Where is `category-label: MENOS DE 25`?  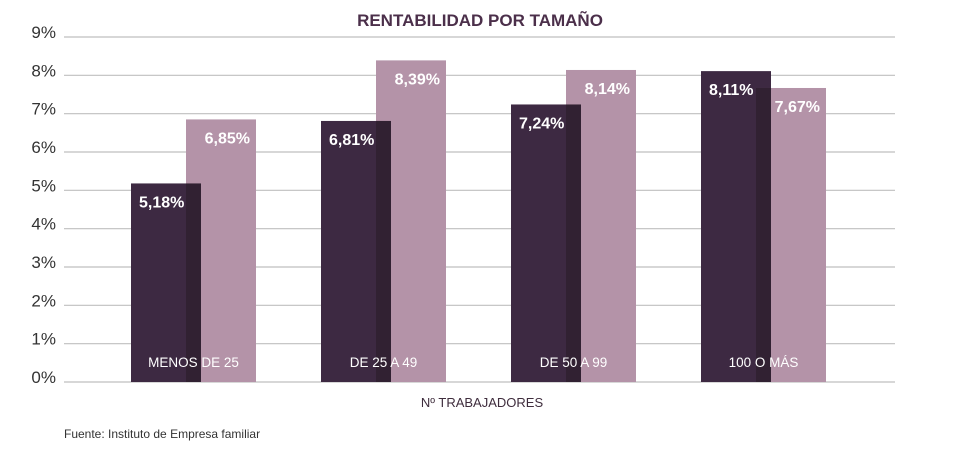 category-label: MENOS DE 25 is located at coordinates (193, 362).